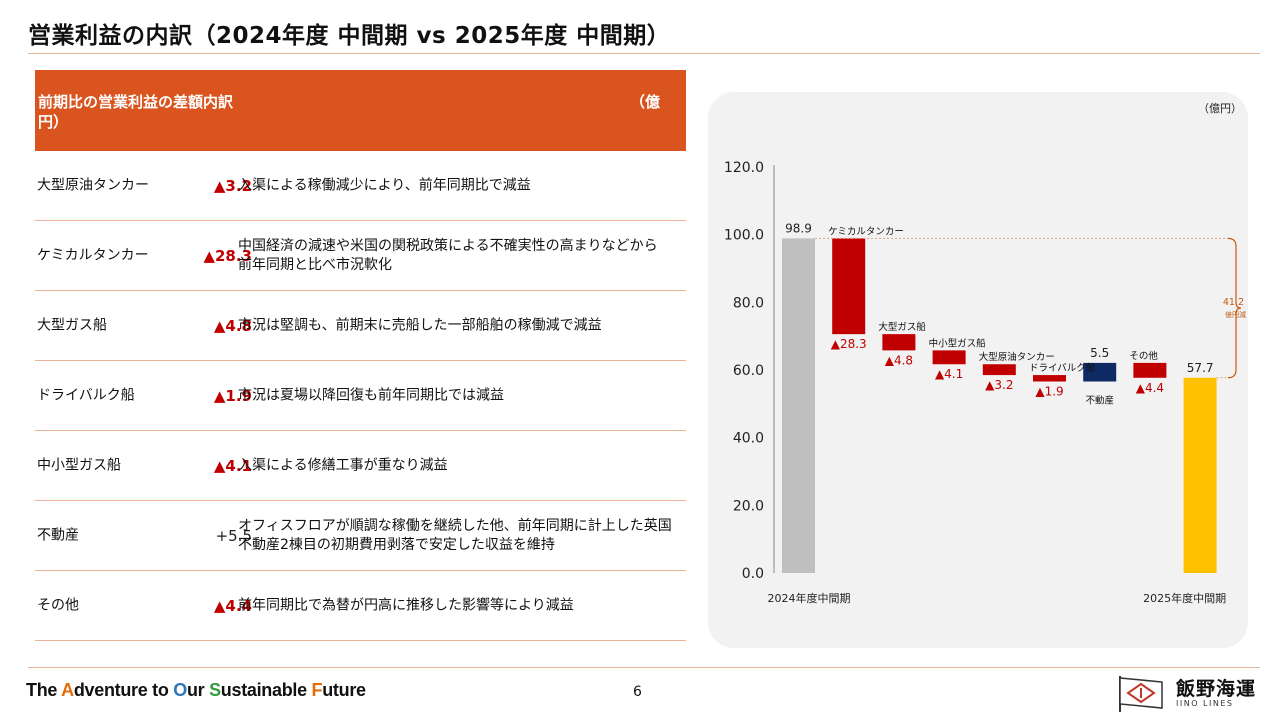 The width and height of the screenshot is (1280, 720). I want to click on title-divider, so click(644, 53).